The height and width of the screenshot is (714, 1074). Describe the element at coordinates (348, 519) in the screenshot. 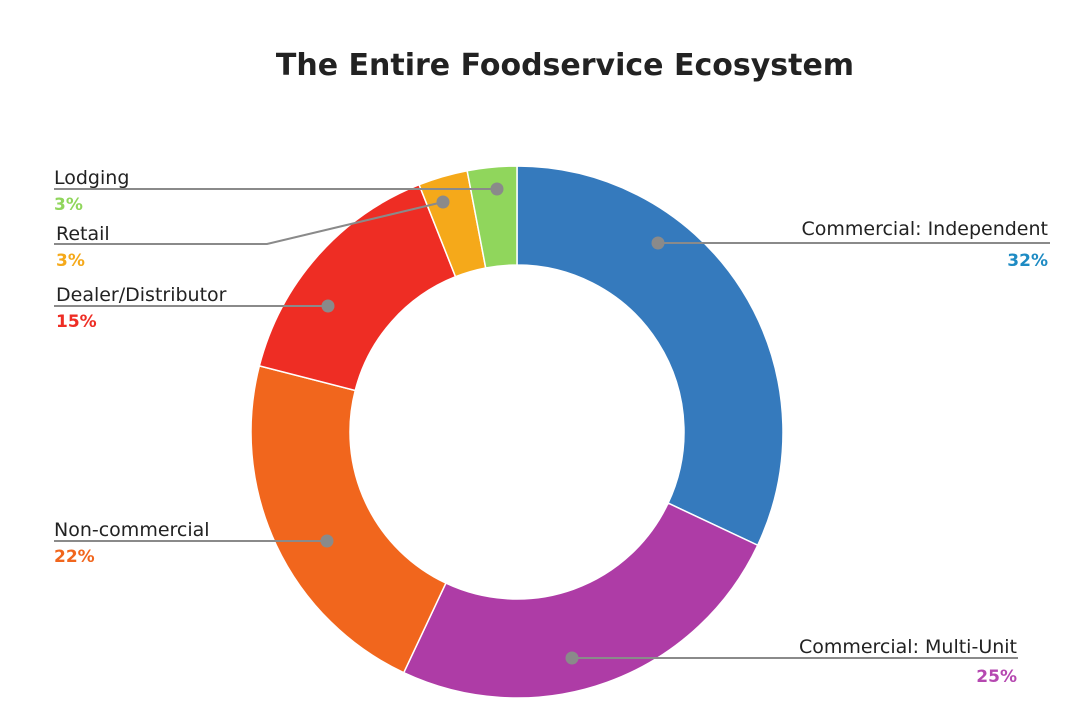

I see `slice-non-commercial` at that location.